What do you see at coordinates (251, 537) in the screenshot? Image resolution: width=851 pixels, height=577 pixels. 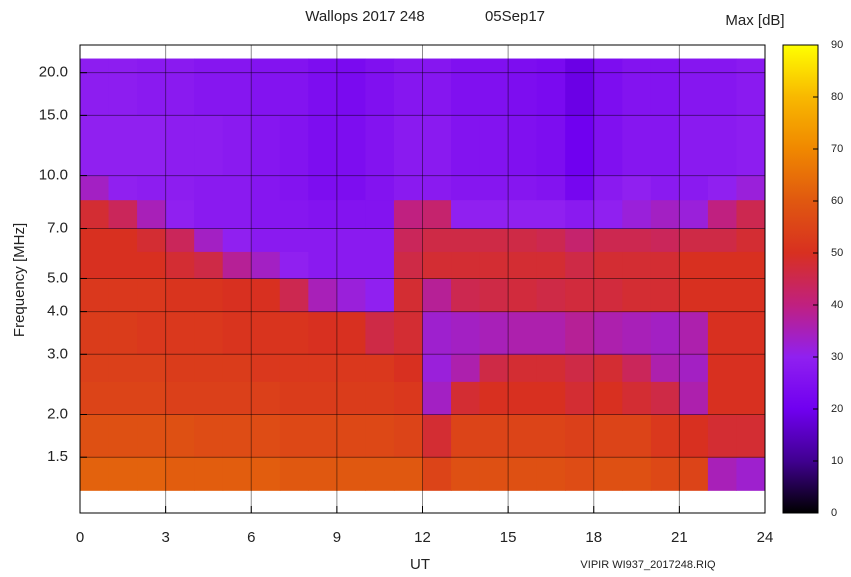 I see `x-tick-label: 6` at bounding box center [251, 537].